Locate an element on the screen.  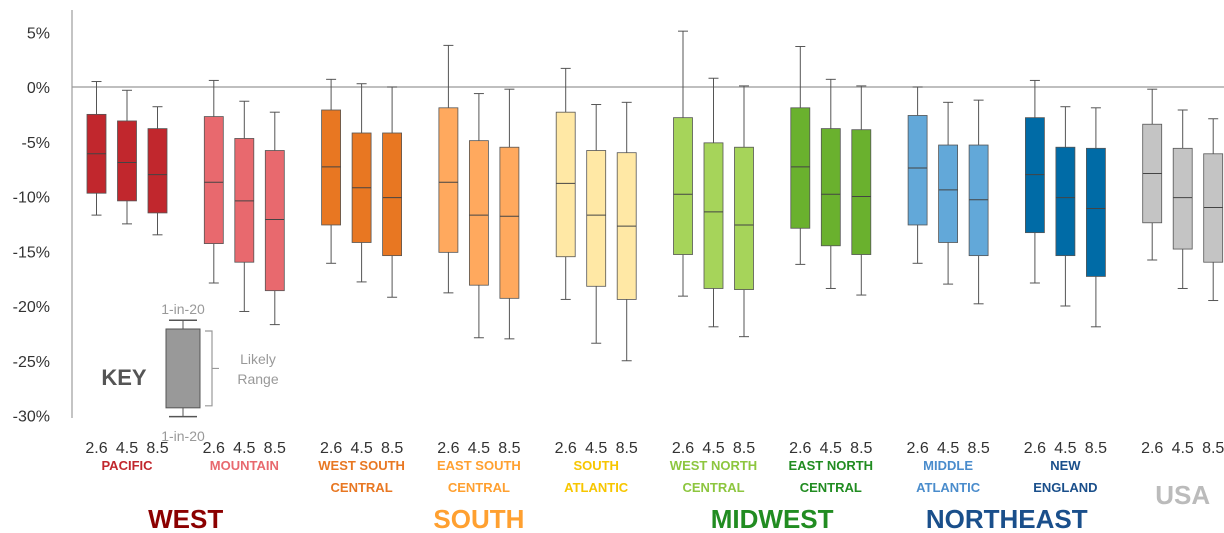
box-mountain-2.6 is located at coordinates (213, 181).